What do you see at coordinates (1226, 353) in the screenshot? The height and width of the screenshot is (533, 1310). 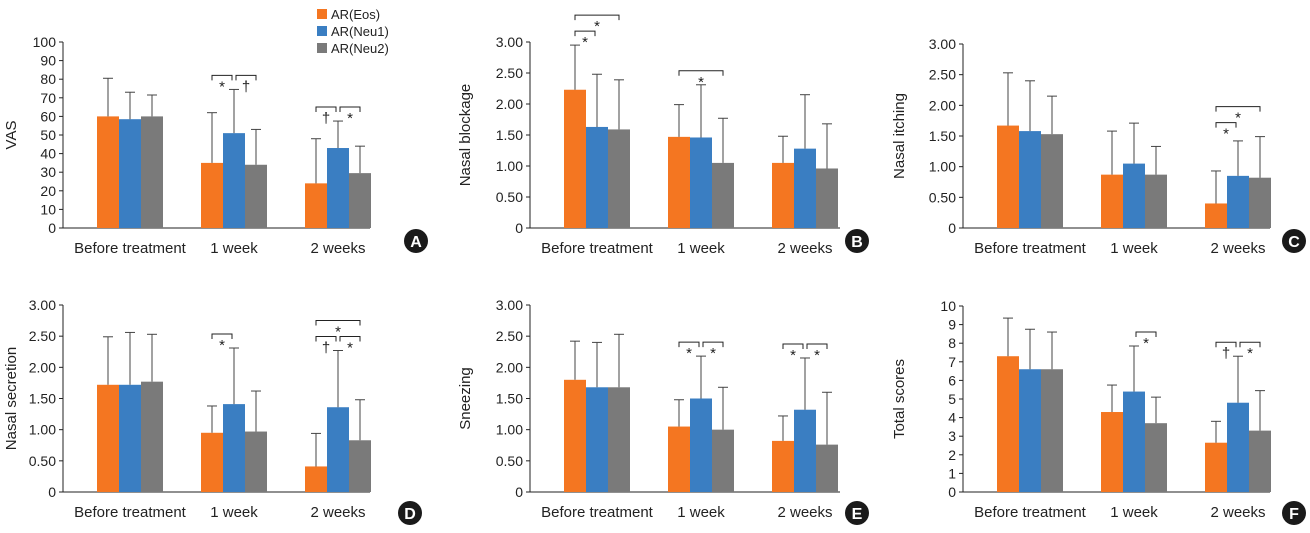 I see `significance-mark: †` at bounding box center [1226, 353].